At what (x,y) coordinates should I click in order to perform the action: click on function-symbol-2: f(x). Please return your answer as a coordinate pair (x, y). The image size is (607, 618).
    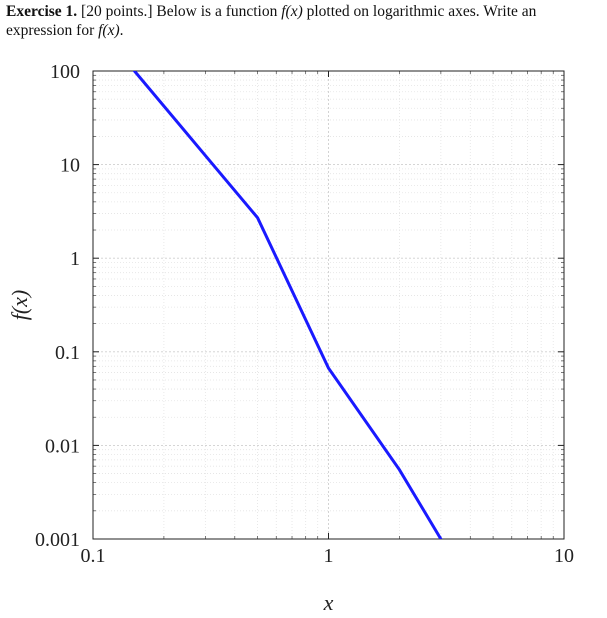
    Looking at the image, I should click on (109, 30).